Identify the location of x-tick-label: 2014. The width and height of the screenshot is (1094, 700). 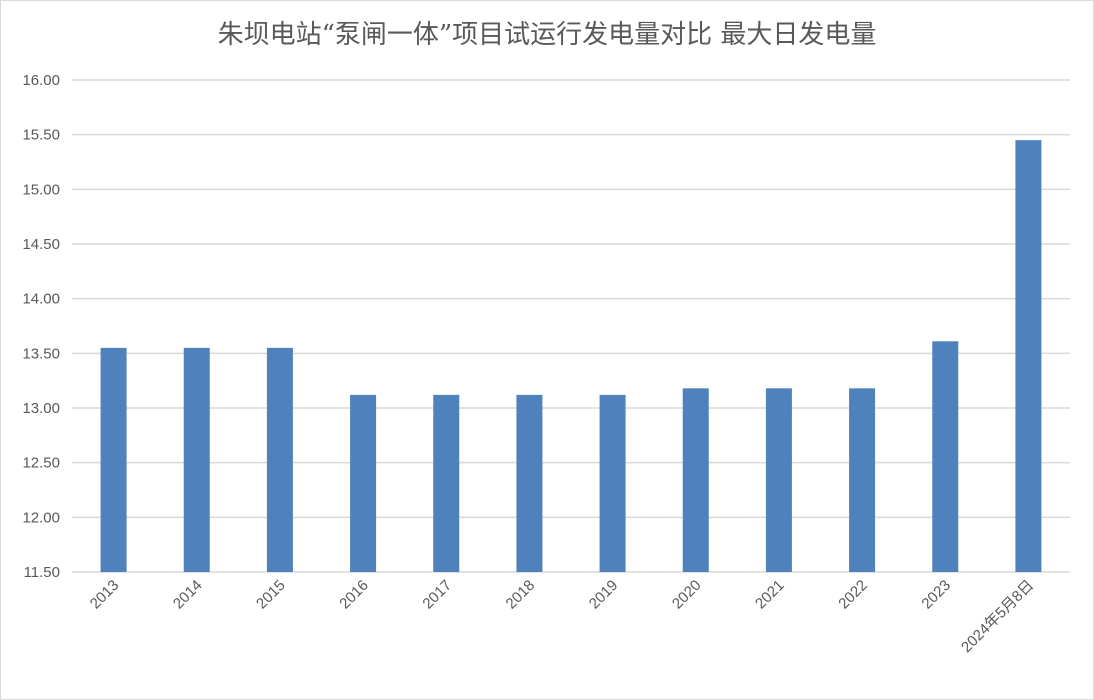
(188, 595).